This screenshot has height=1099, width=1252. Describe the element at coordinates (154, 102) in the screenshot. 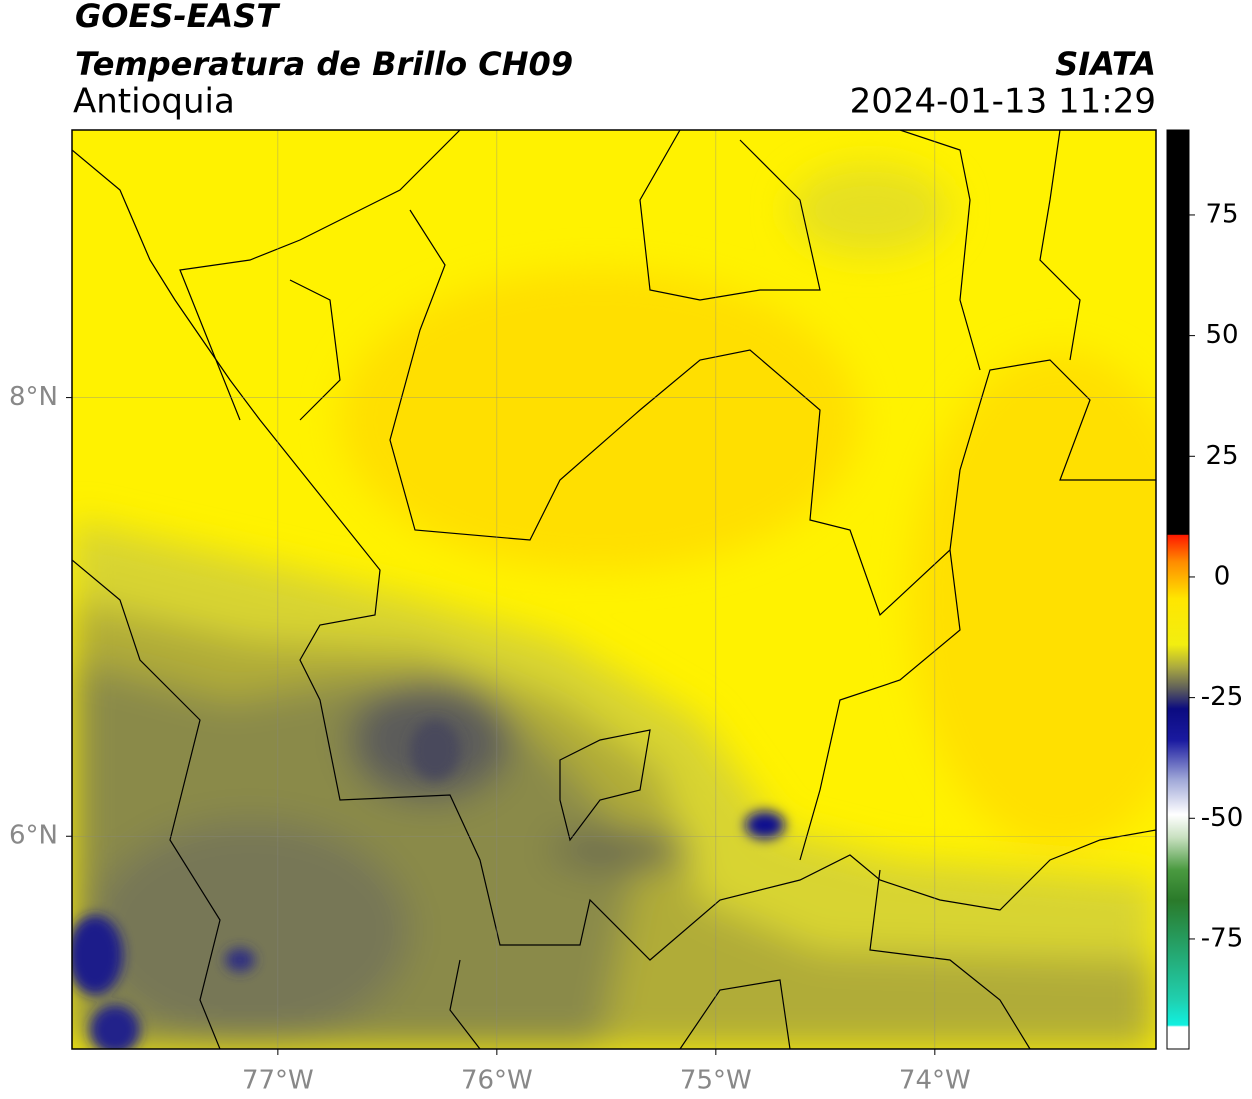

I see `header-region: Antioquia` at that location.